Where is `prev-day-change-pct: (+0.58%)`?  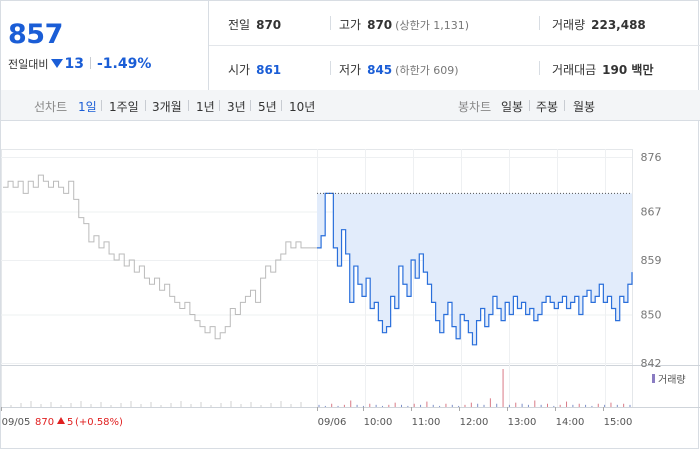 prev-day-change-pct: (+0.58%) is located at coordinates (99, 422).